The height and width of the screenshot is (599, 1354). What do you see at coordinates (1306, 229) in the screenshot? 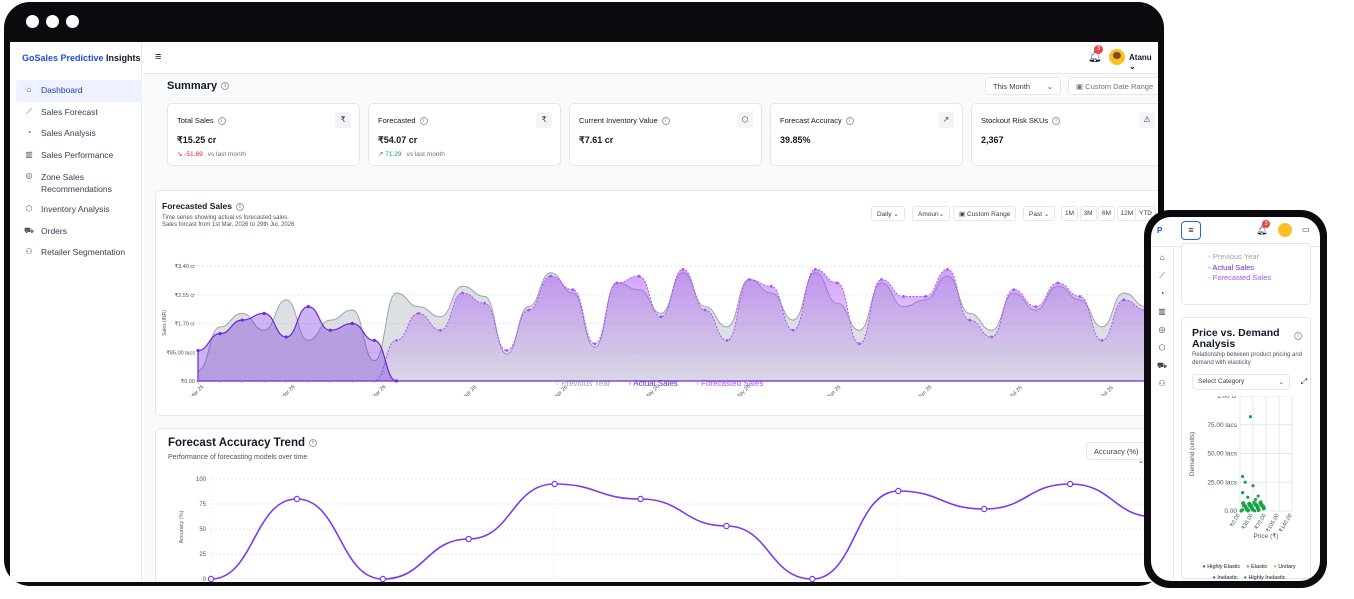
I see `monitor-icon: ▭` at bounding box center [1306, 229].